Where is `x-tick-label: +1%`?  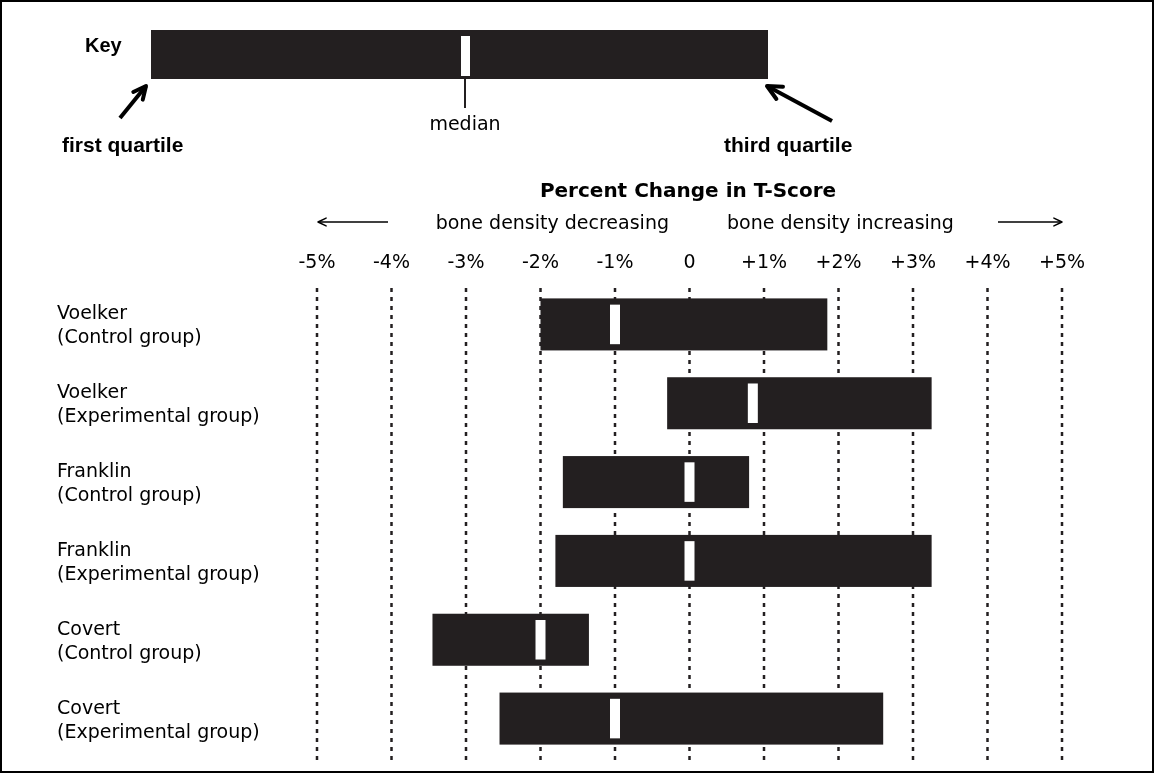 x-tick-label: +1% is located at coordinates (764, 261).